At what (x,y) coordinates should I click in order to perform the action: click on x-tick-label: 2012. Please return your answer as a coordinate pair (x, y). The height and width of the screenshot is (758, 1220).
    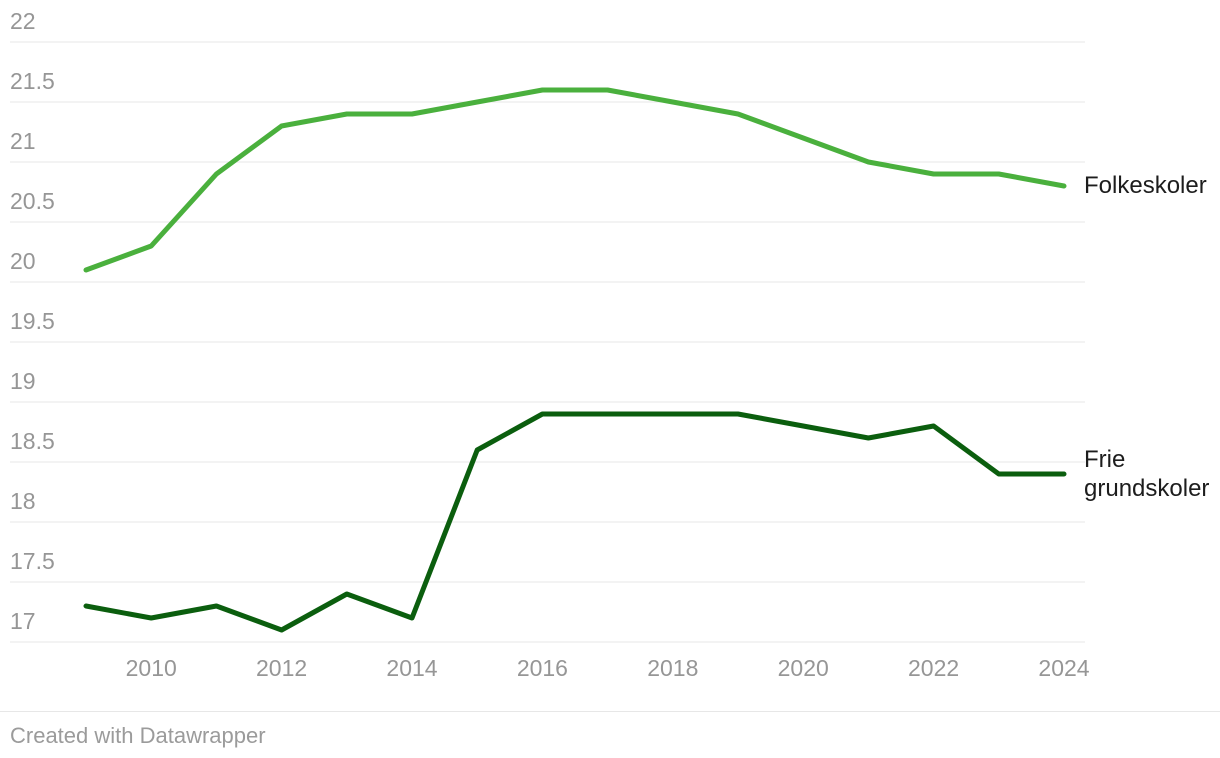
    Looking at the image, I should click on (281, 668).